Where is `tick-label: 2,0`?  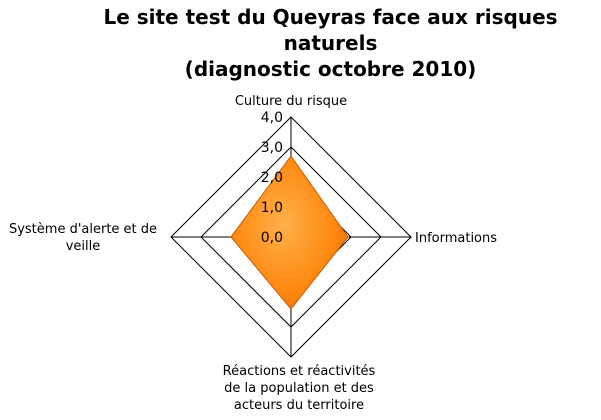
tick-label: 2,0 is located at coordinates (272, 178).